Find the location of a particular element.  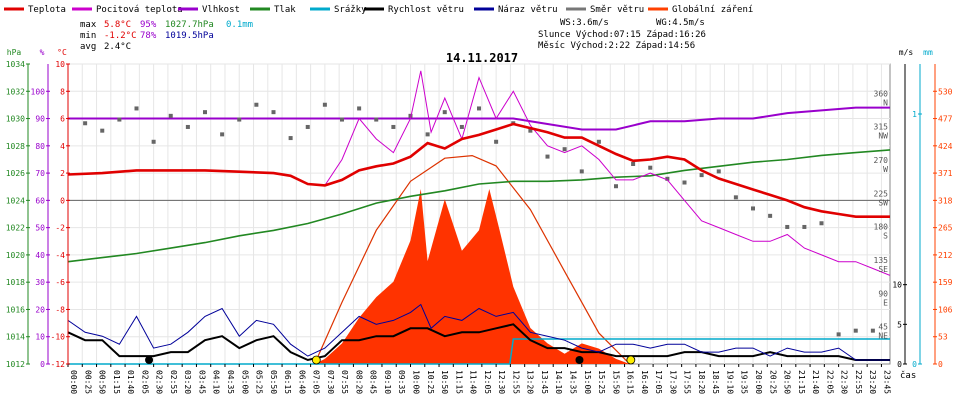

pct-axis-tick-label: 60 is located at coordinates (40, 200).